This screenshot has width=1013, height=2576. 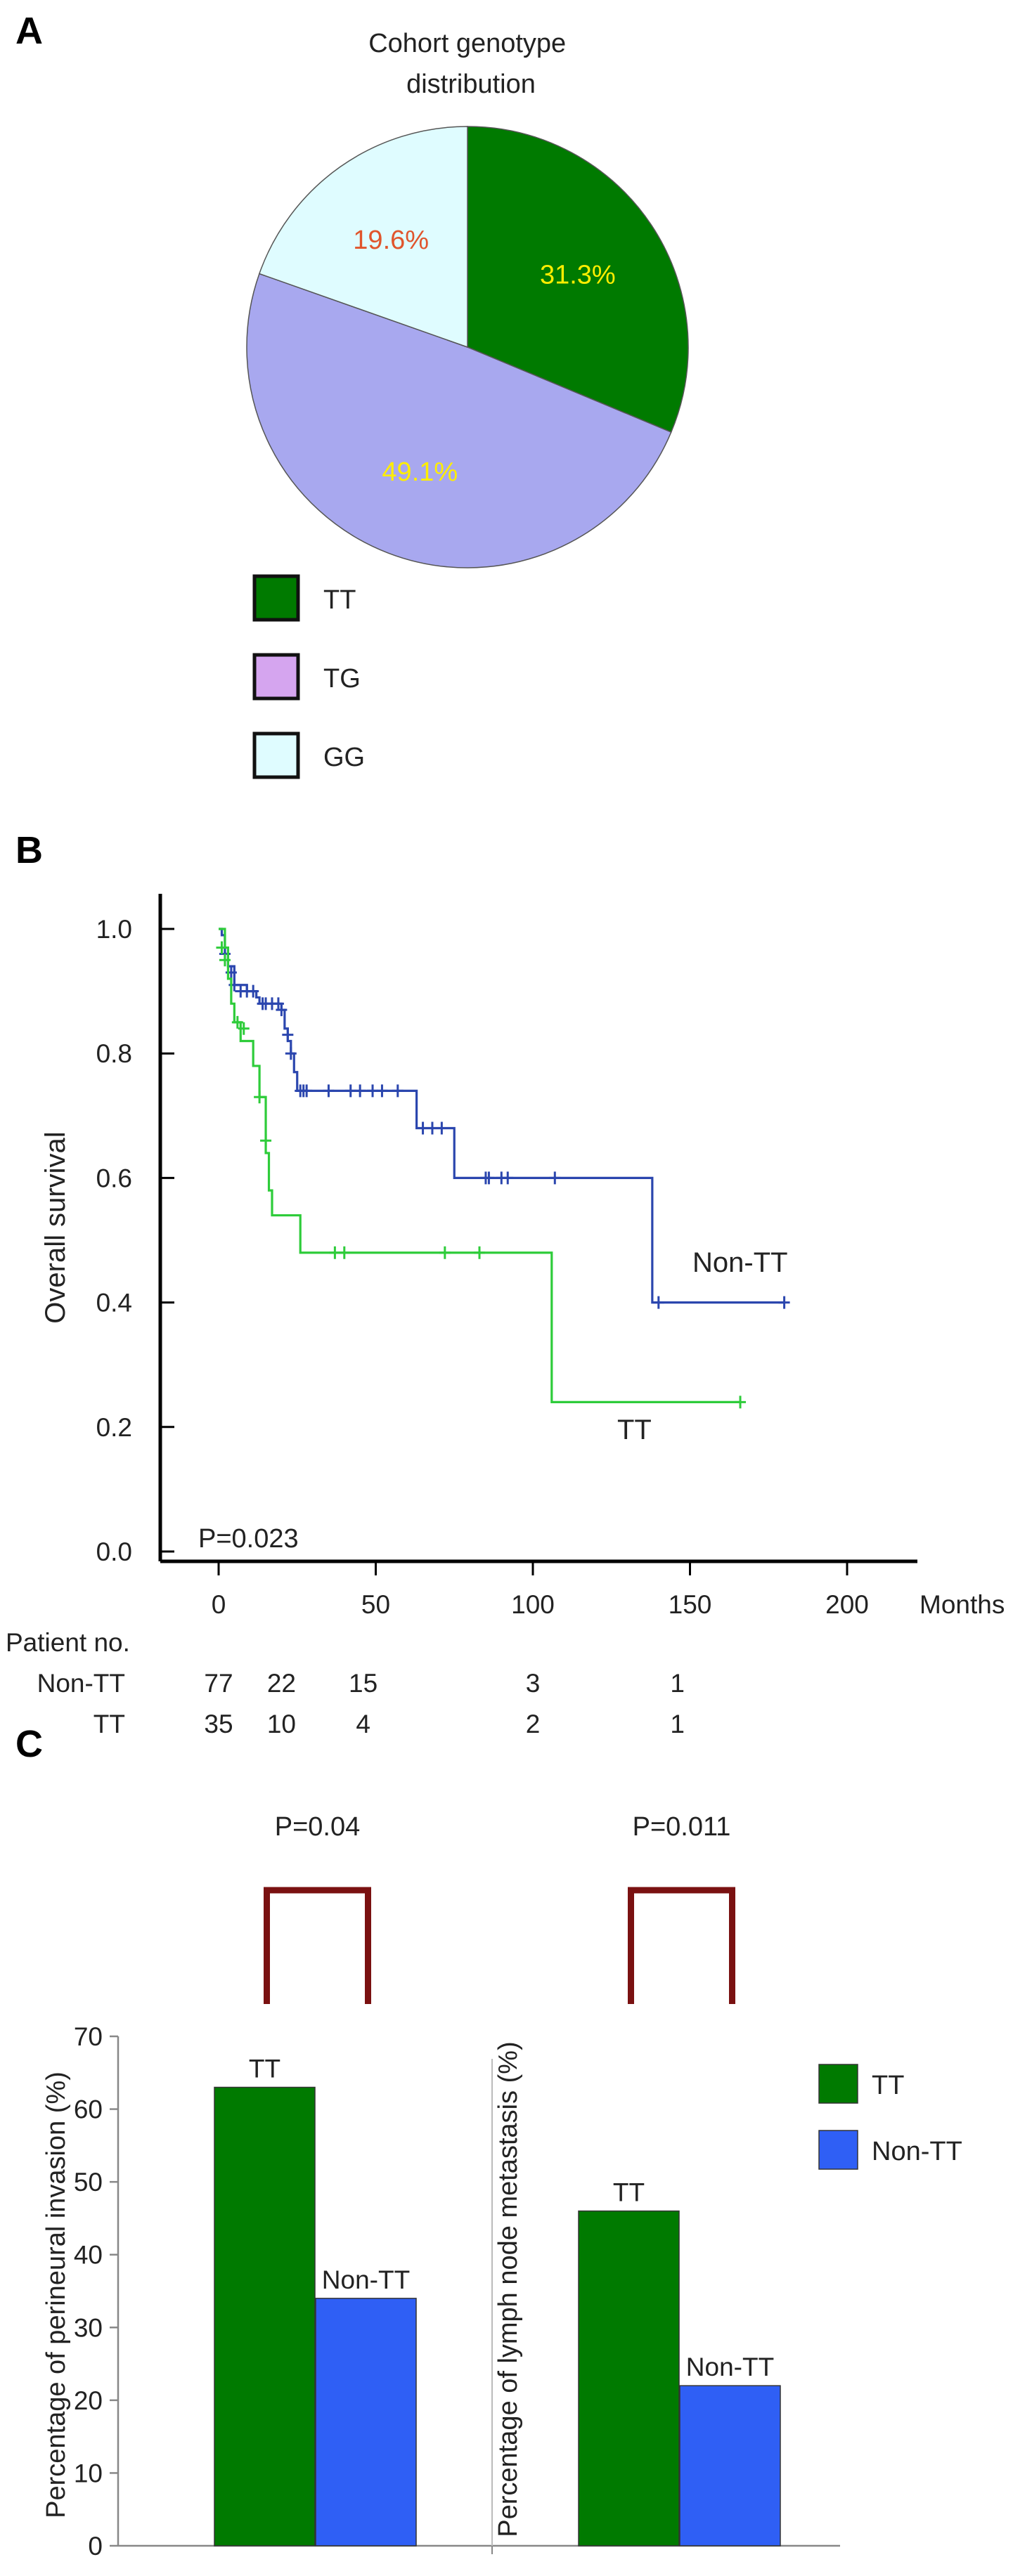 What do you see at coordinates (114, 1178) in the screenshot?
I see `y-tick-label: 0.6` at bounding box center [114, 1178].